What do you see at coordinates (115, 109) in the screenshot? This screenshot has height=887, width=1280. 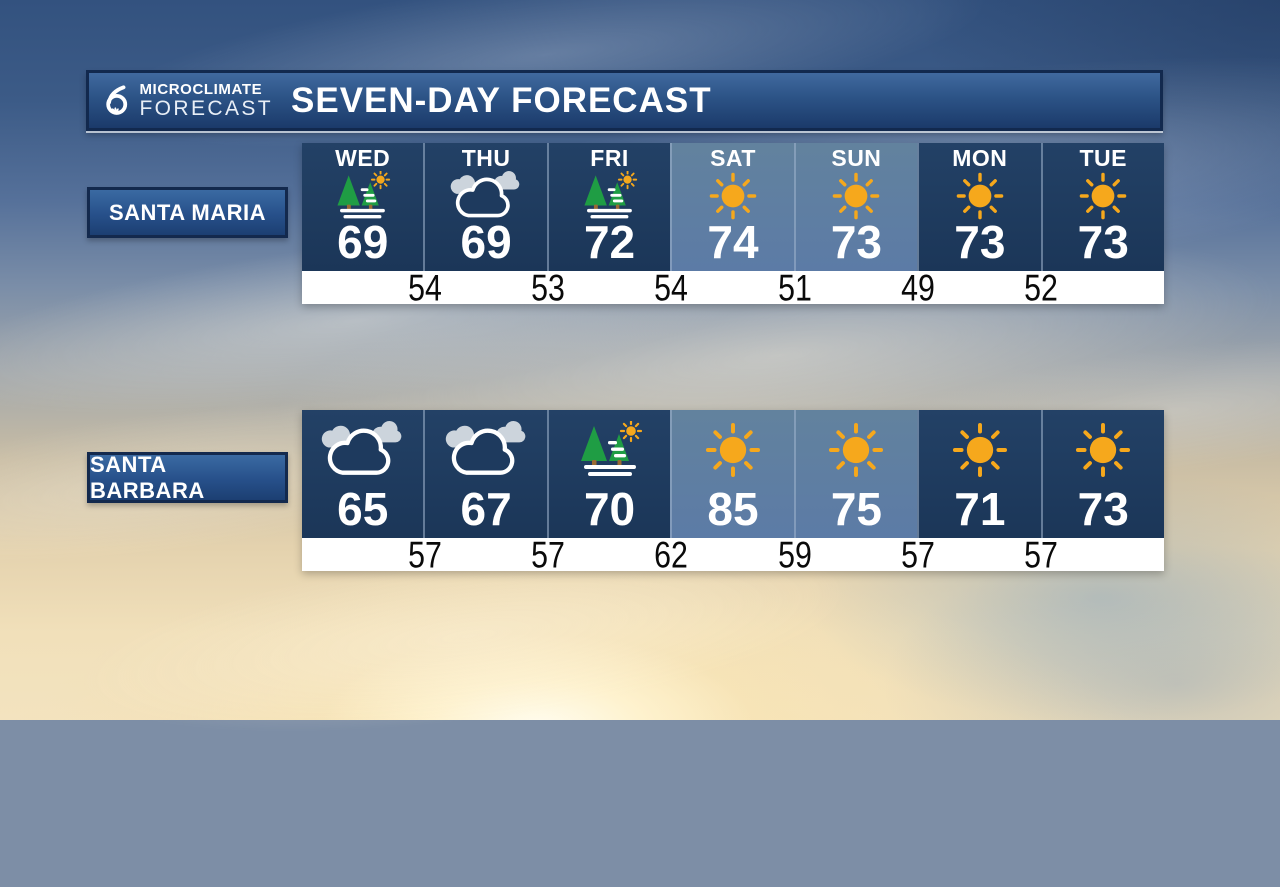 I see `peacock-icon` at bounding box center [115, 109].